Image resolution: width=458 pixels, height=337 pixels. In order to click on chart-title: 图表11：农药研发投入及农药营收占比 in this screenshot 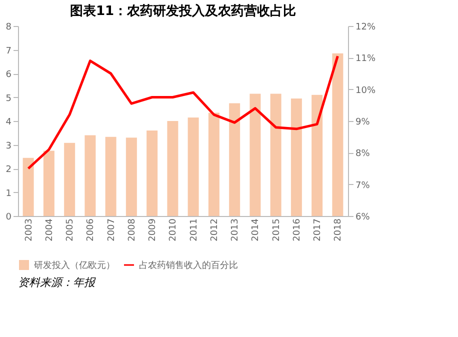, I will do `click(183, 11)`.